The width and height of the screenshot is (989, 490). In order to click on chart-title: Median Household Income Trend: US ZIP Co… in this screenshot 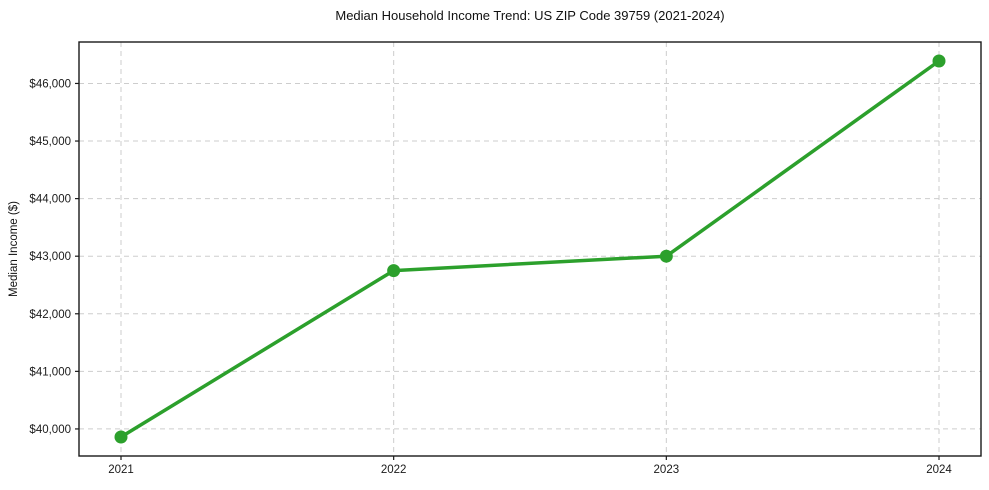, I will do `click(530, 15)`.